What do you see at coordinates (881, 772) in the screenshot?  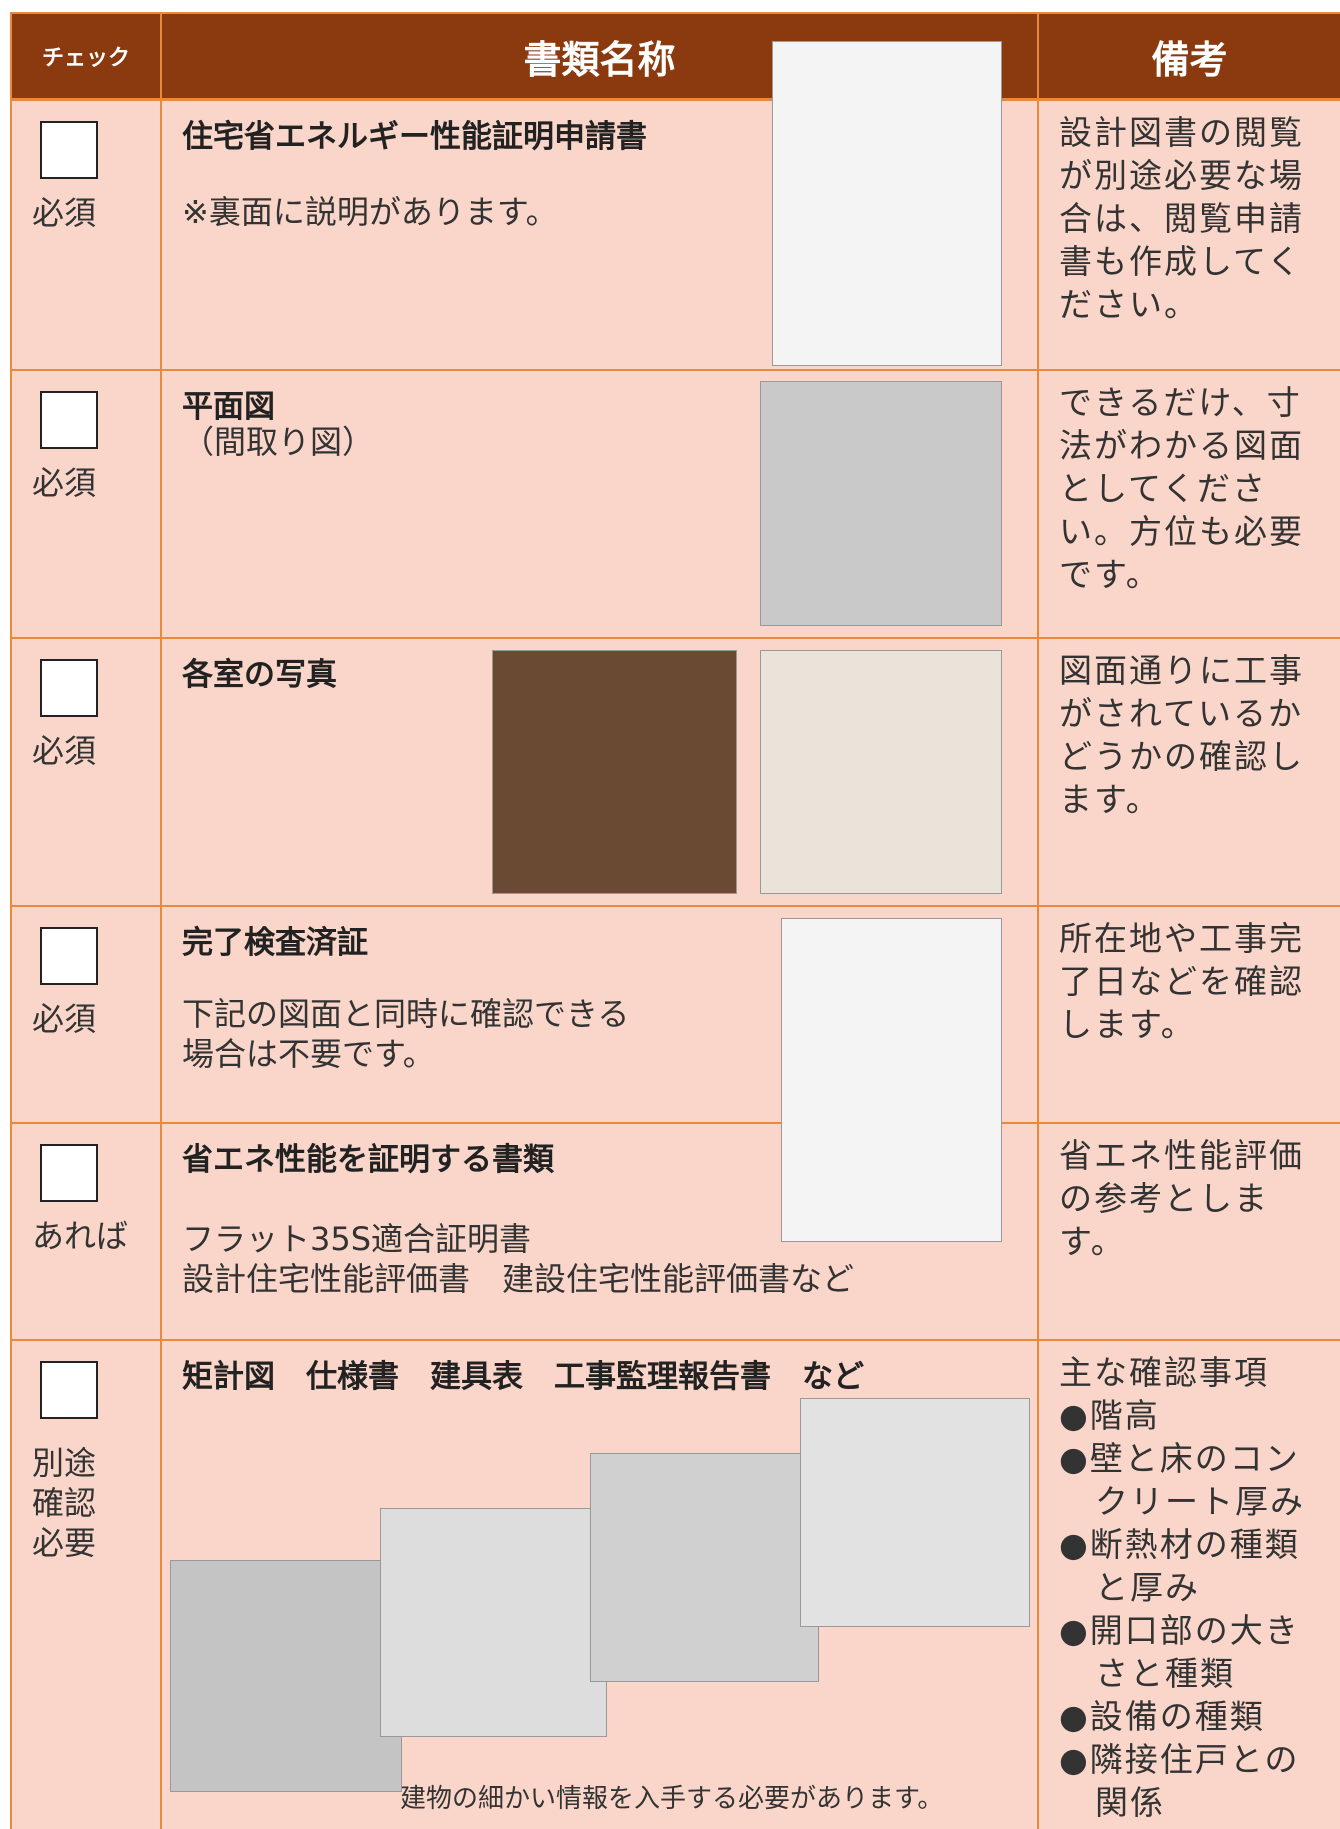 I see `room-photo` at bounding box center [881, 772].